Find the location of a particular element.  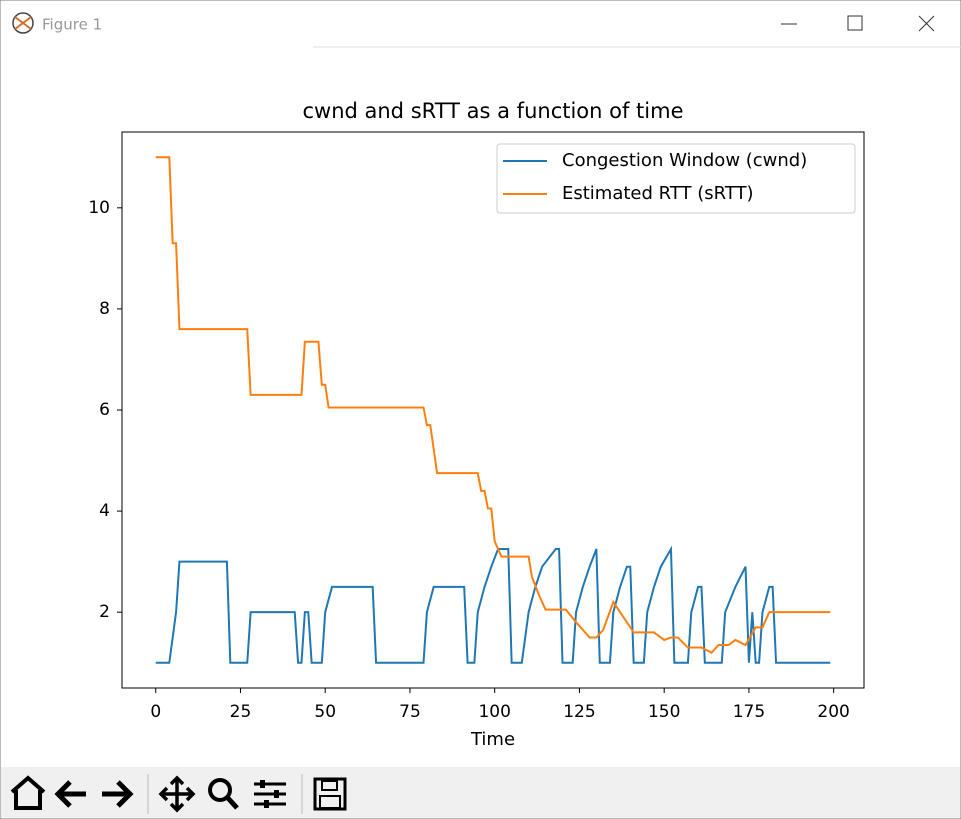

y-tick-label: 10 is located at coordinates (99, 208).